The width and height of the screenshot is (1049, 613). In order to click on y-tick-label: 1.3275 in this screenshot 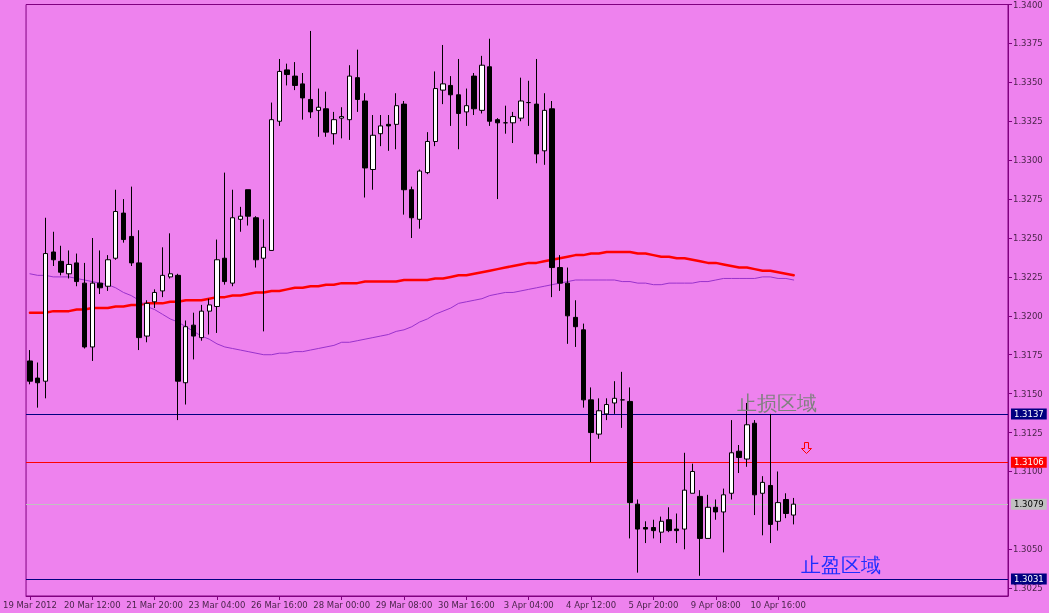, I will do `click(1028, 199)`.